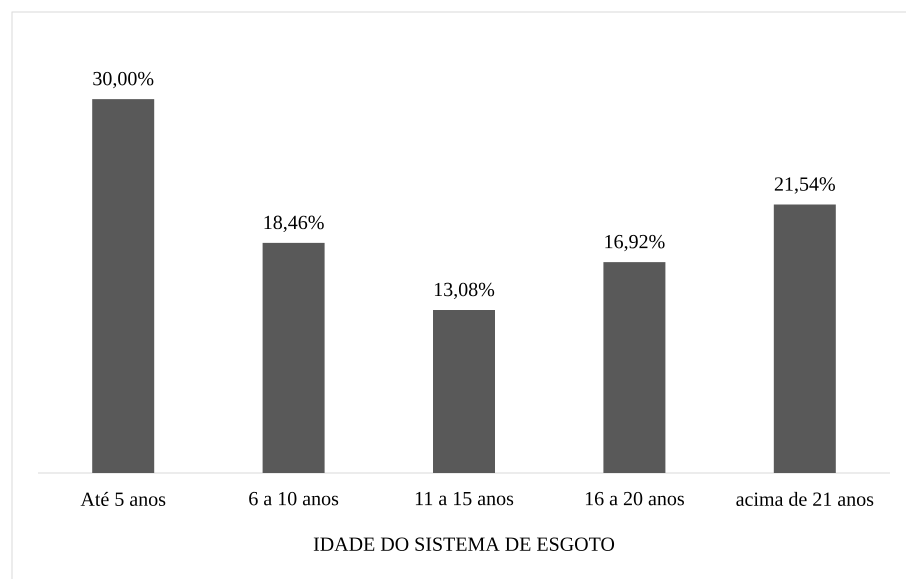 Image resolution: width=906 pixels, height=579 pixels. Describe the element at coordinates (464, 291) in the screenshot. I see `data-label: 13,08%` at that location.